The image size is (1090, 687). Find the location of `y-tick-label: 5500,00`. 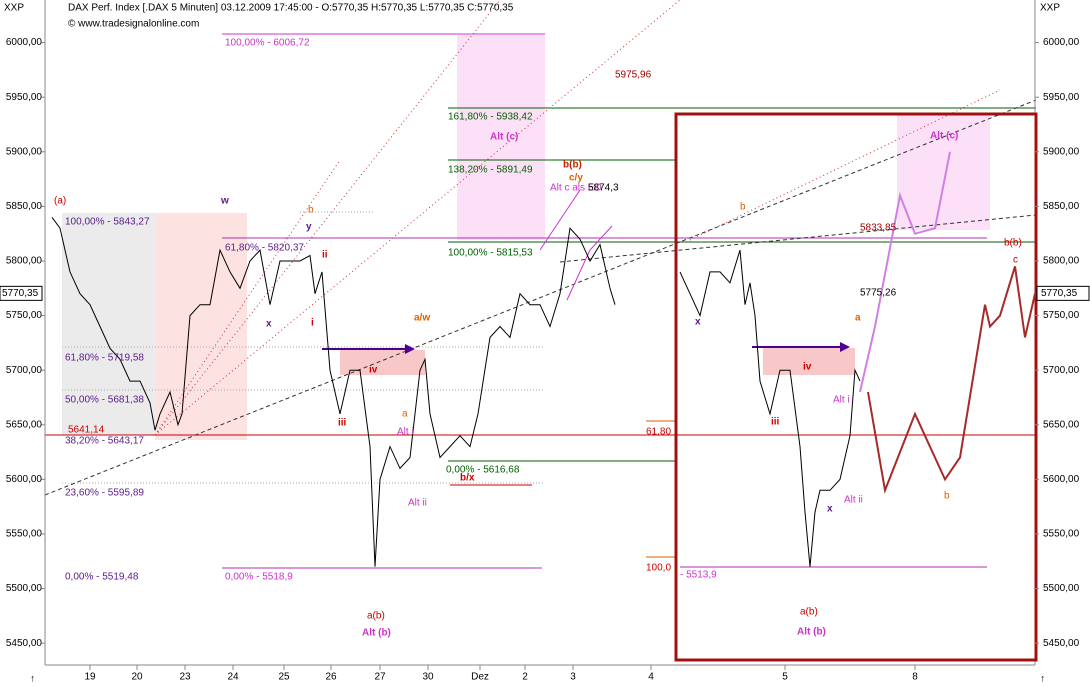

y-tick-label: 5500,00 is located at coordinates (1061, 588).